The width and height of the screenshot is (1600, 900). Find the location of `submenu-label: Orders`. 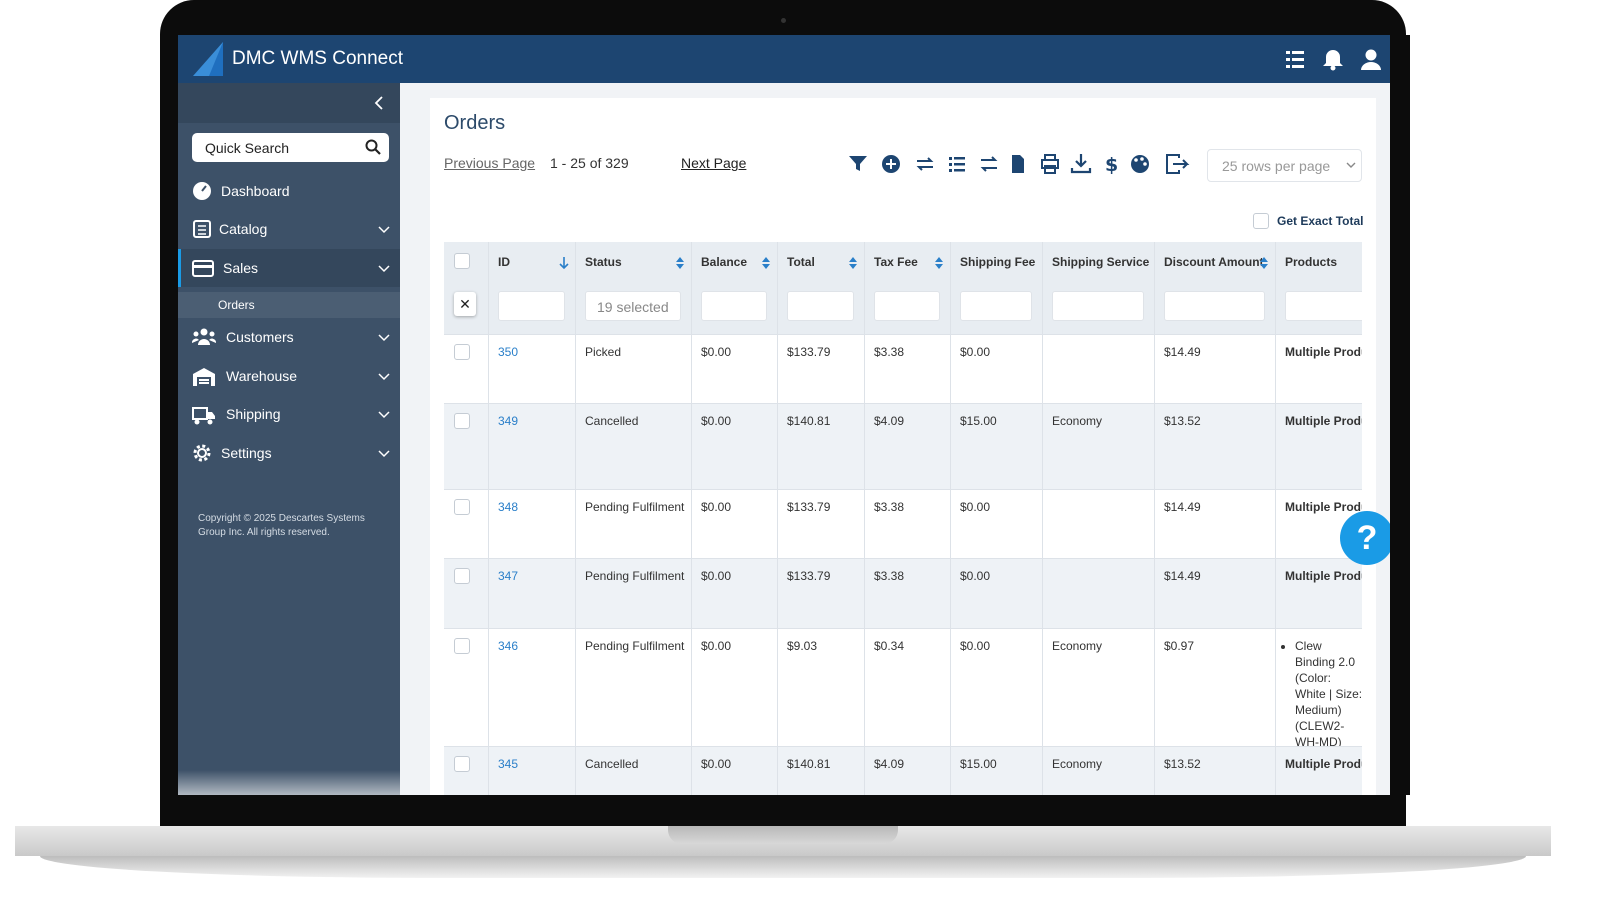

submenu-label: Orders is located at coordinates (236, 305).